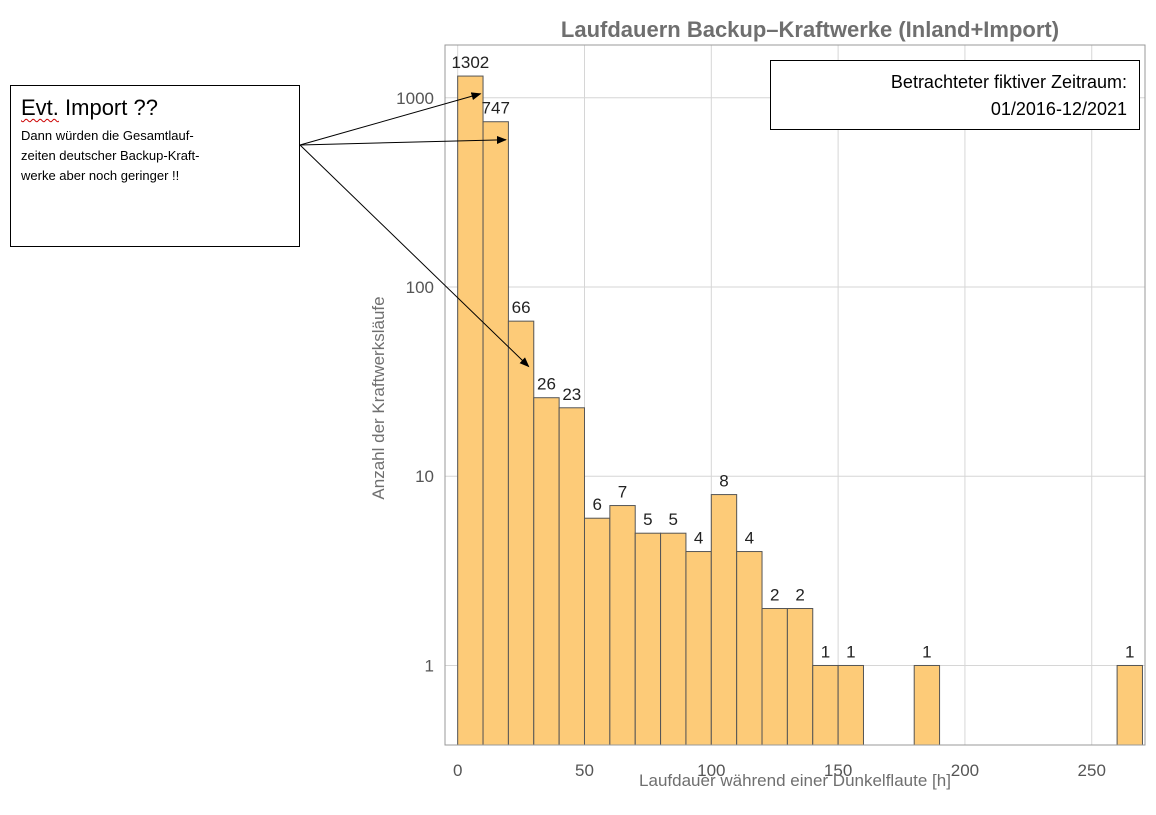  What do you see at coordinates (571, 394) in the screenshot?
I see `bar-value-label: 23` at bounding box center [571, 394].